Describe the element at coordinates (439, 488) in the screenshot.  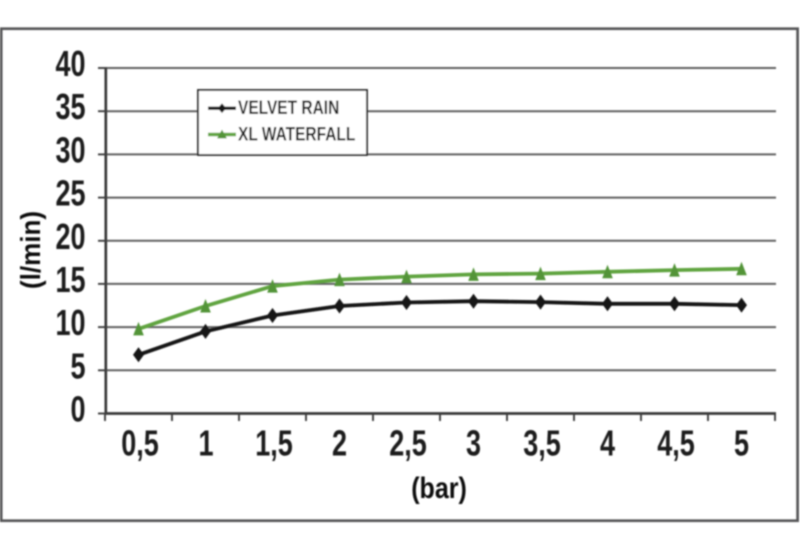
I see `svg-text: (bar)` at that location.